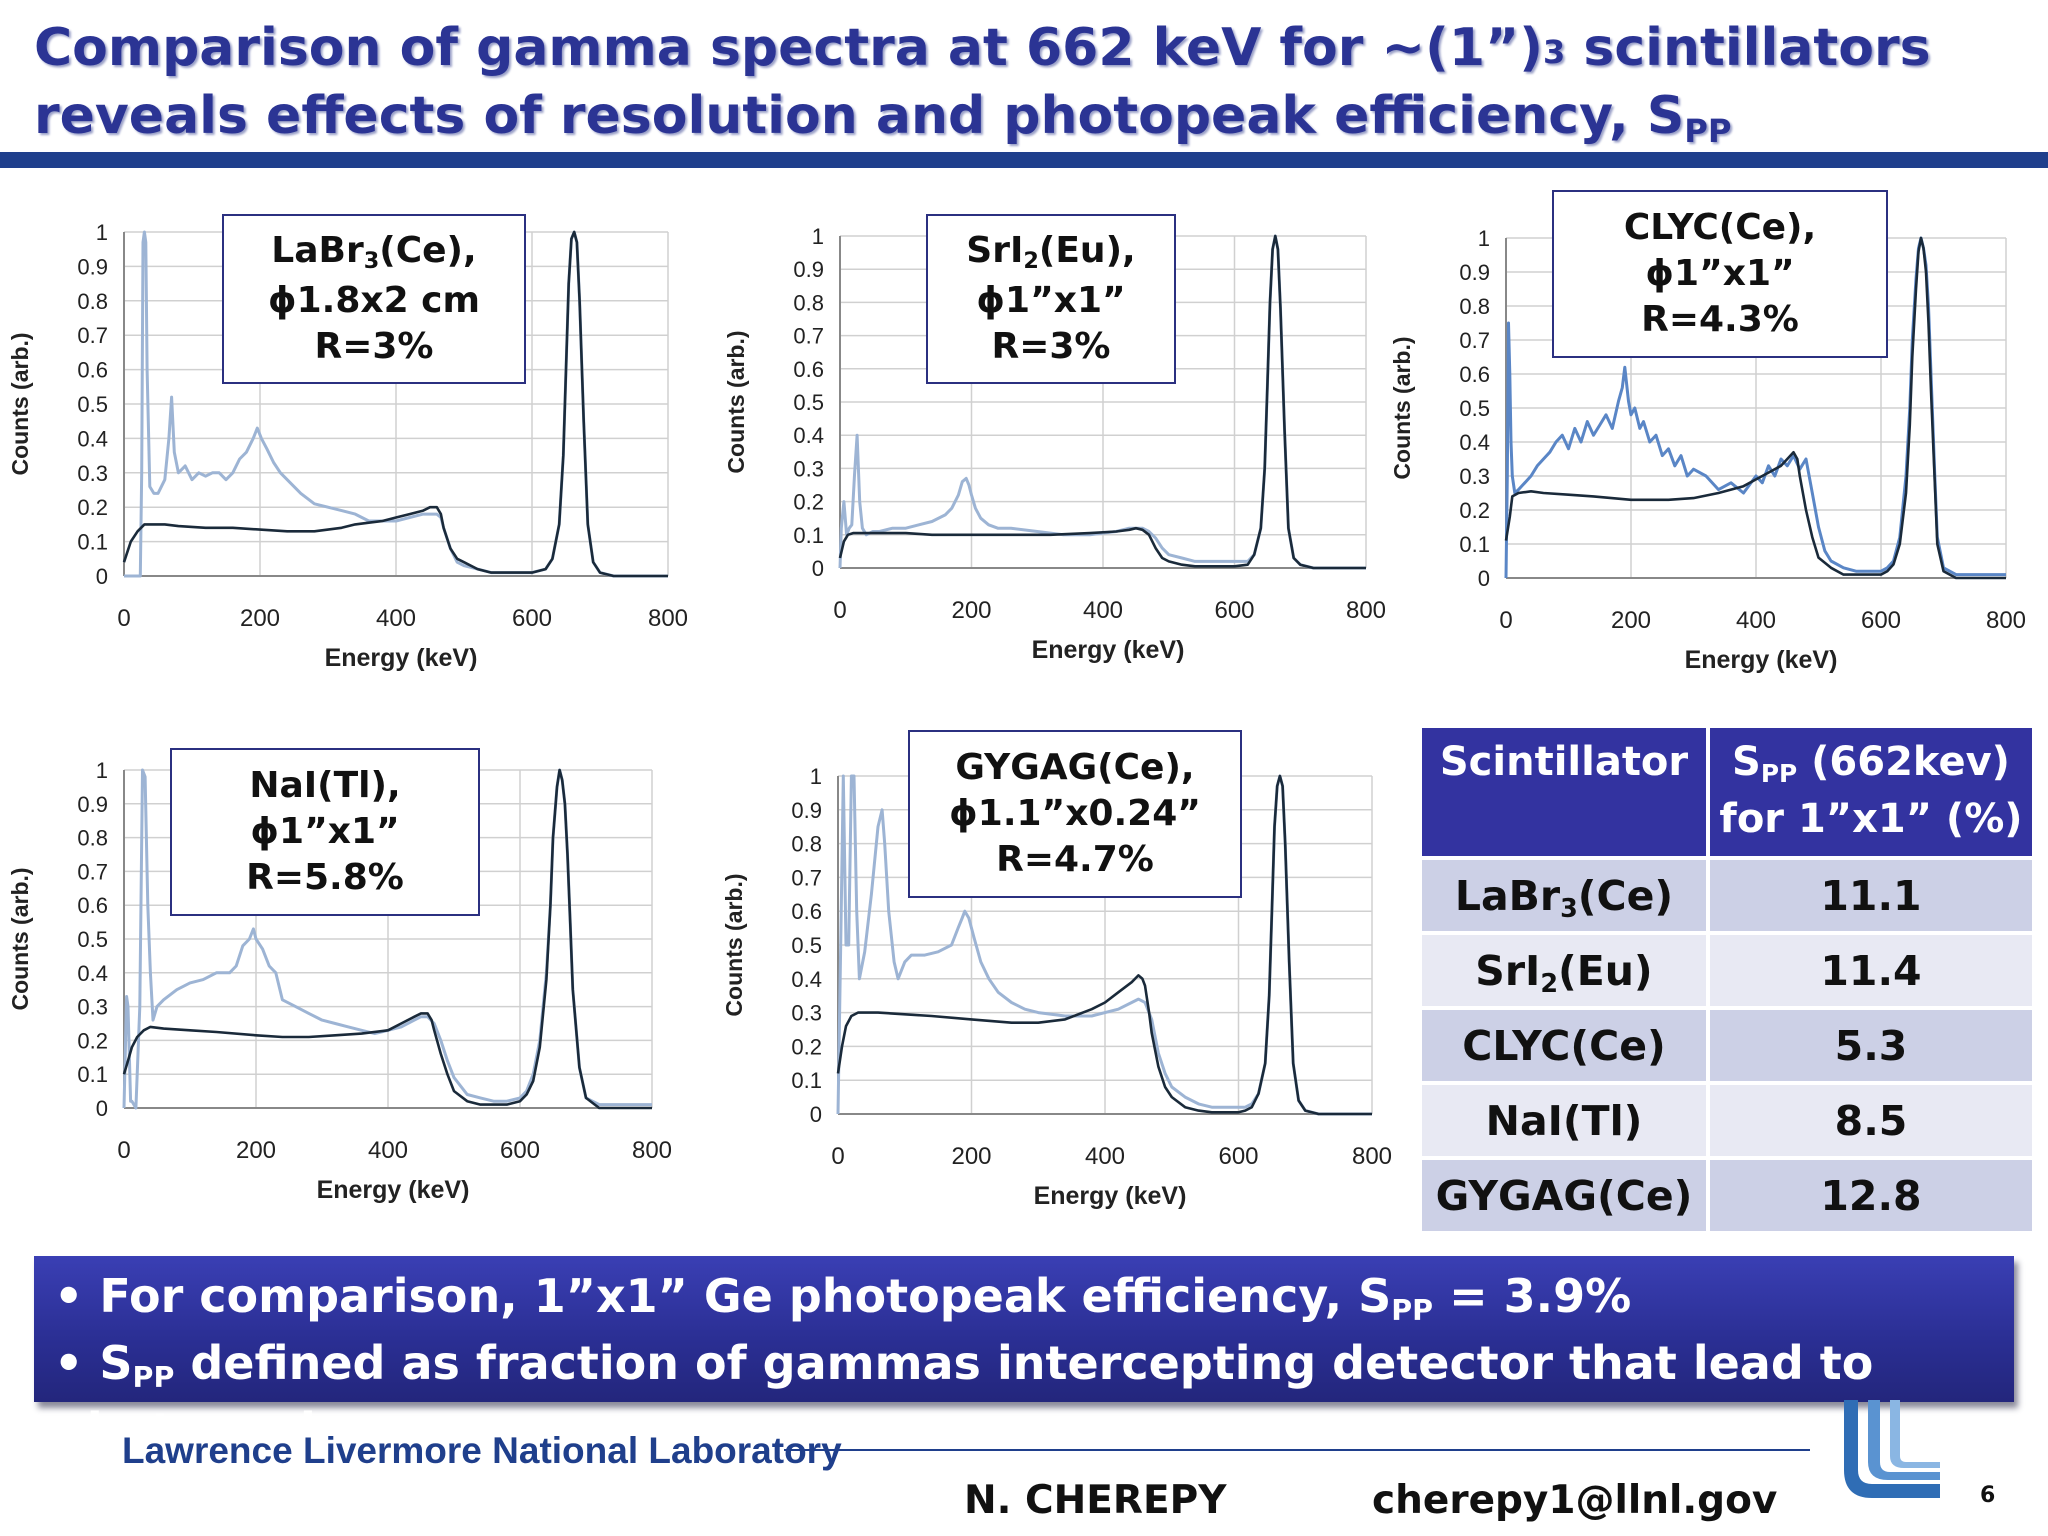 This screenshot has width=2048, height=1536. I want to click on table-row: LaBr3(Ce) 11.1, so click(1727, 895).